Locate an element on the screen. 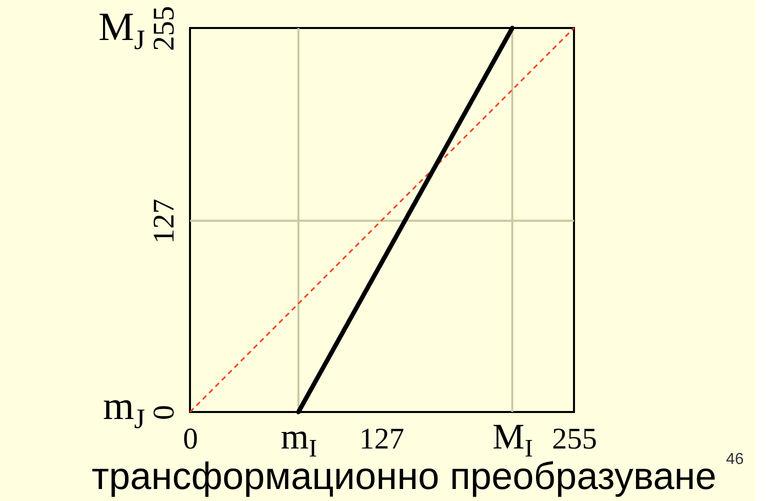 This screenshot has width=768, height=501. y-tick-label: 0 is located at coordinates (164, 412).